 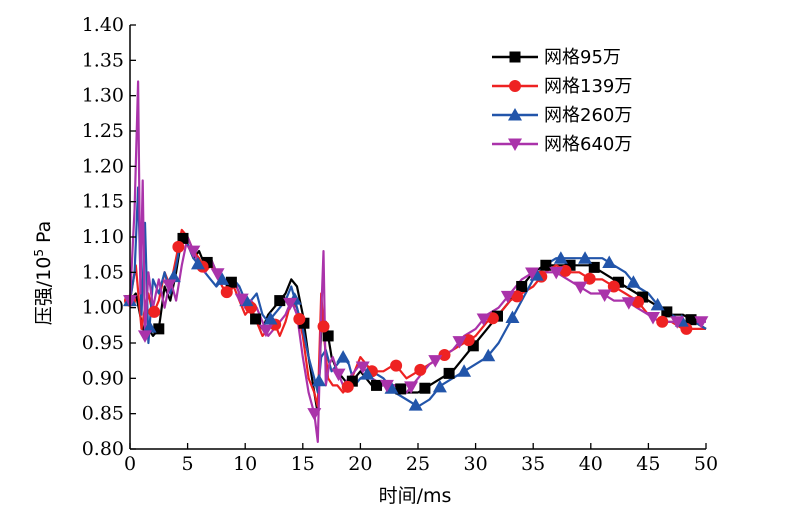 I want to click on x-tick-label: 5, so click(x=188, y=464).